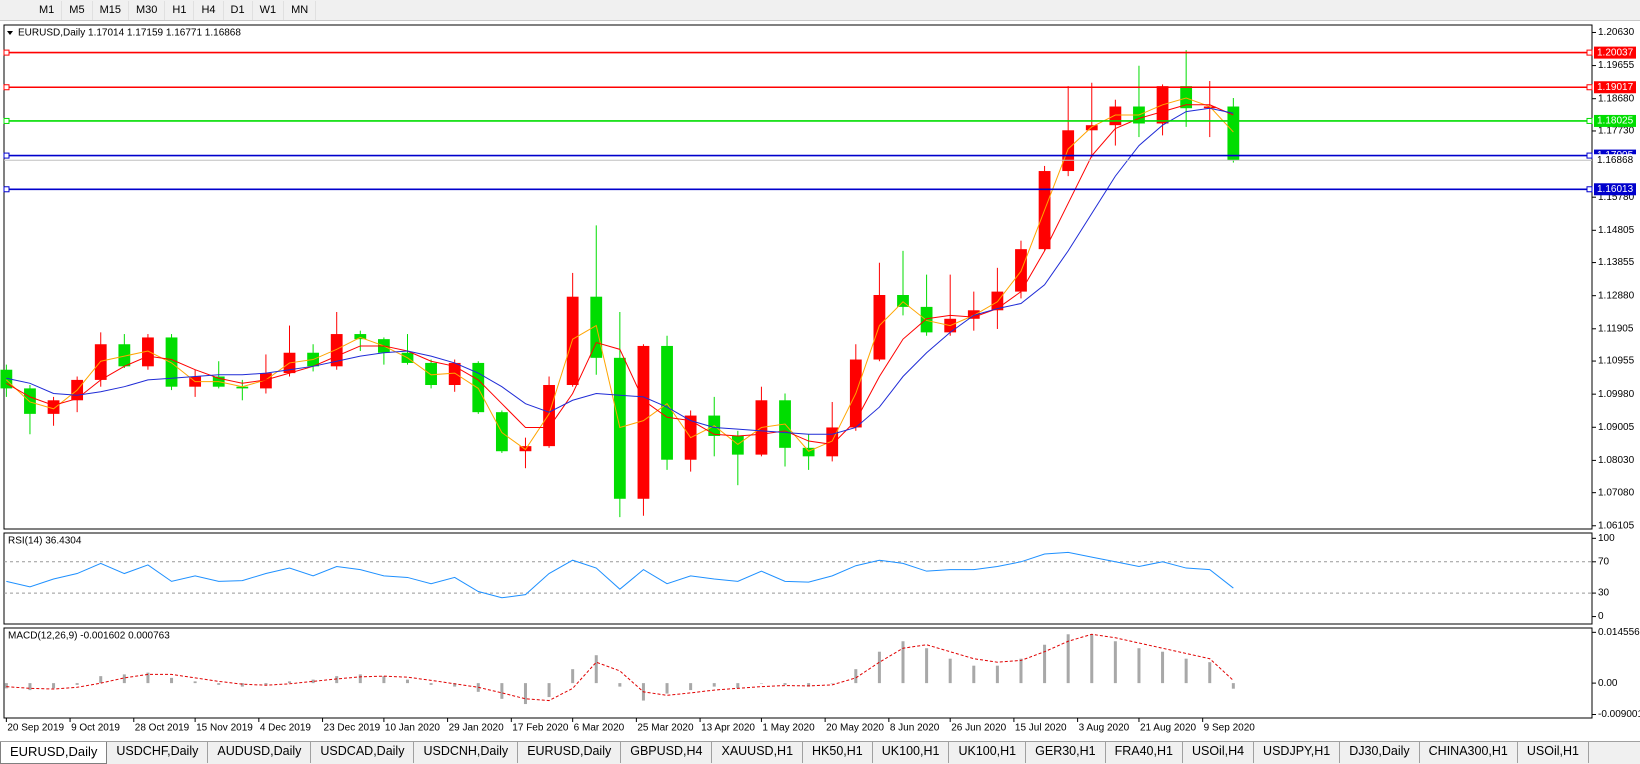  I want to click on level-price-label: 1.16013, so click(1615, 189).